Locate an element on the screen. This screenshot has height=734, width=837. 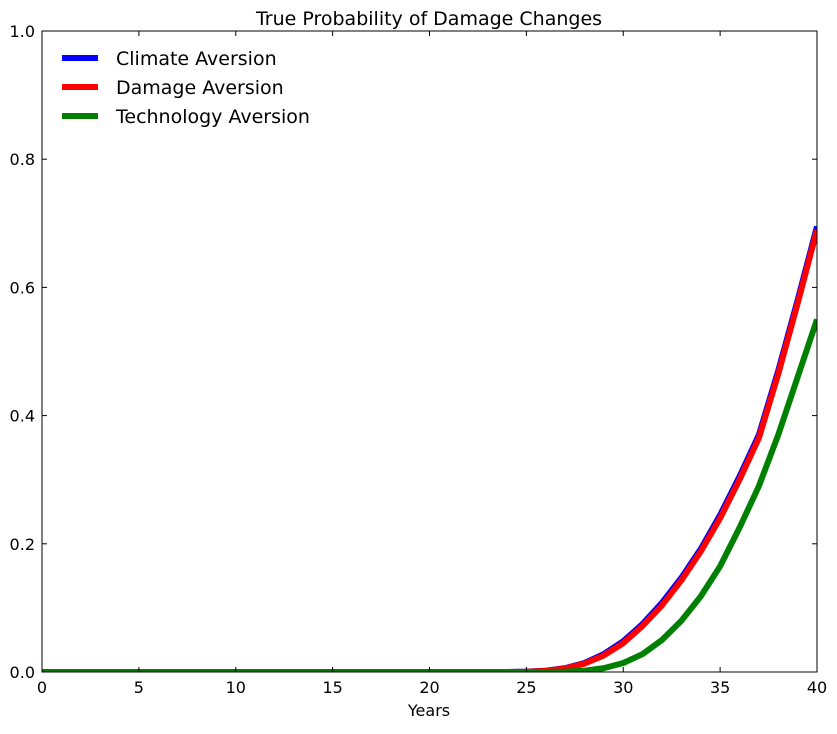
x-tick-label: 15 is located at coordinates (332, 687).